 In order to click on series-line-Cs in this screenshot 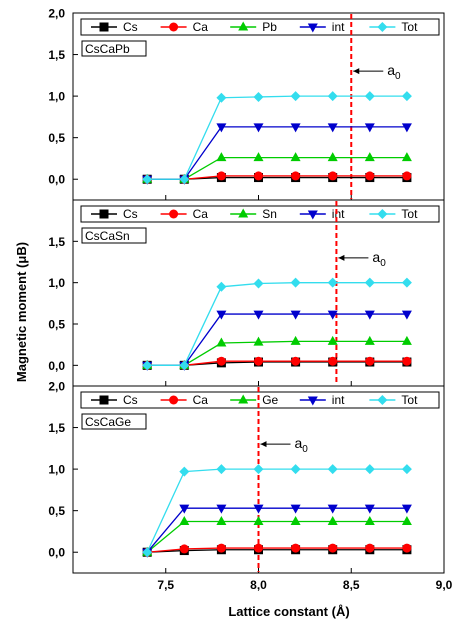, I will do `click(277, 551)`.